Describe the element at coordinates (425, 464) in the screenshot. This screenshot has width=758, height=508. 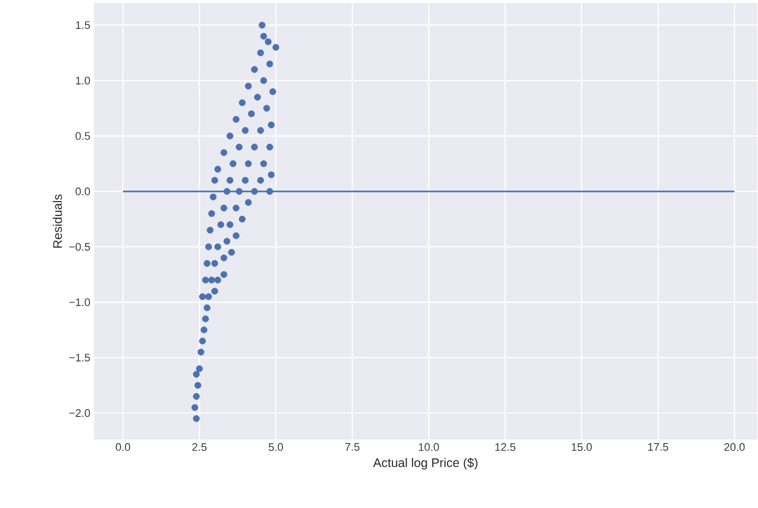
I see `x-axis-title: Actual log Price ($)` at that location.